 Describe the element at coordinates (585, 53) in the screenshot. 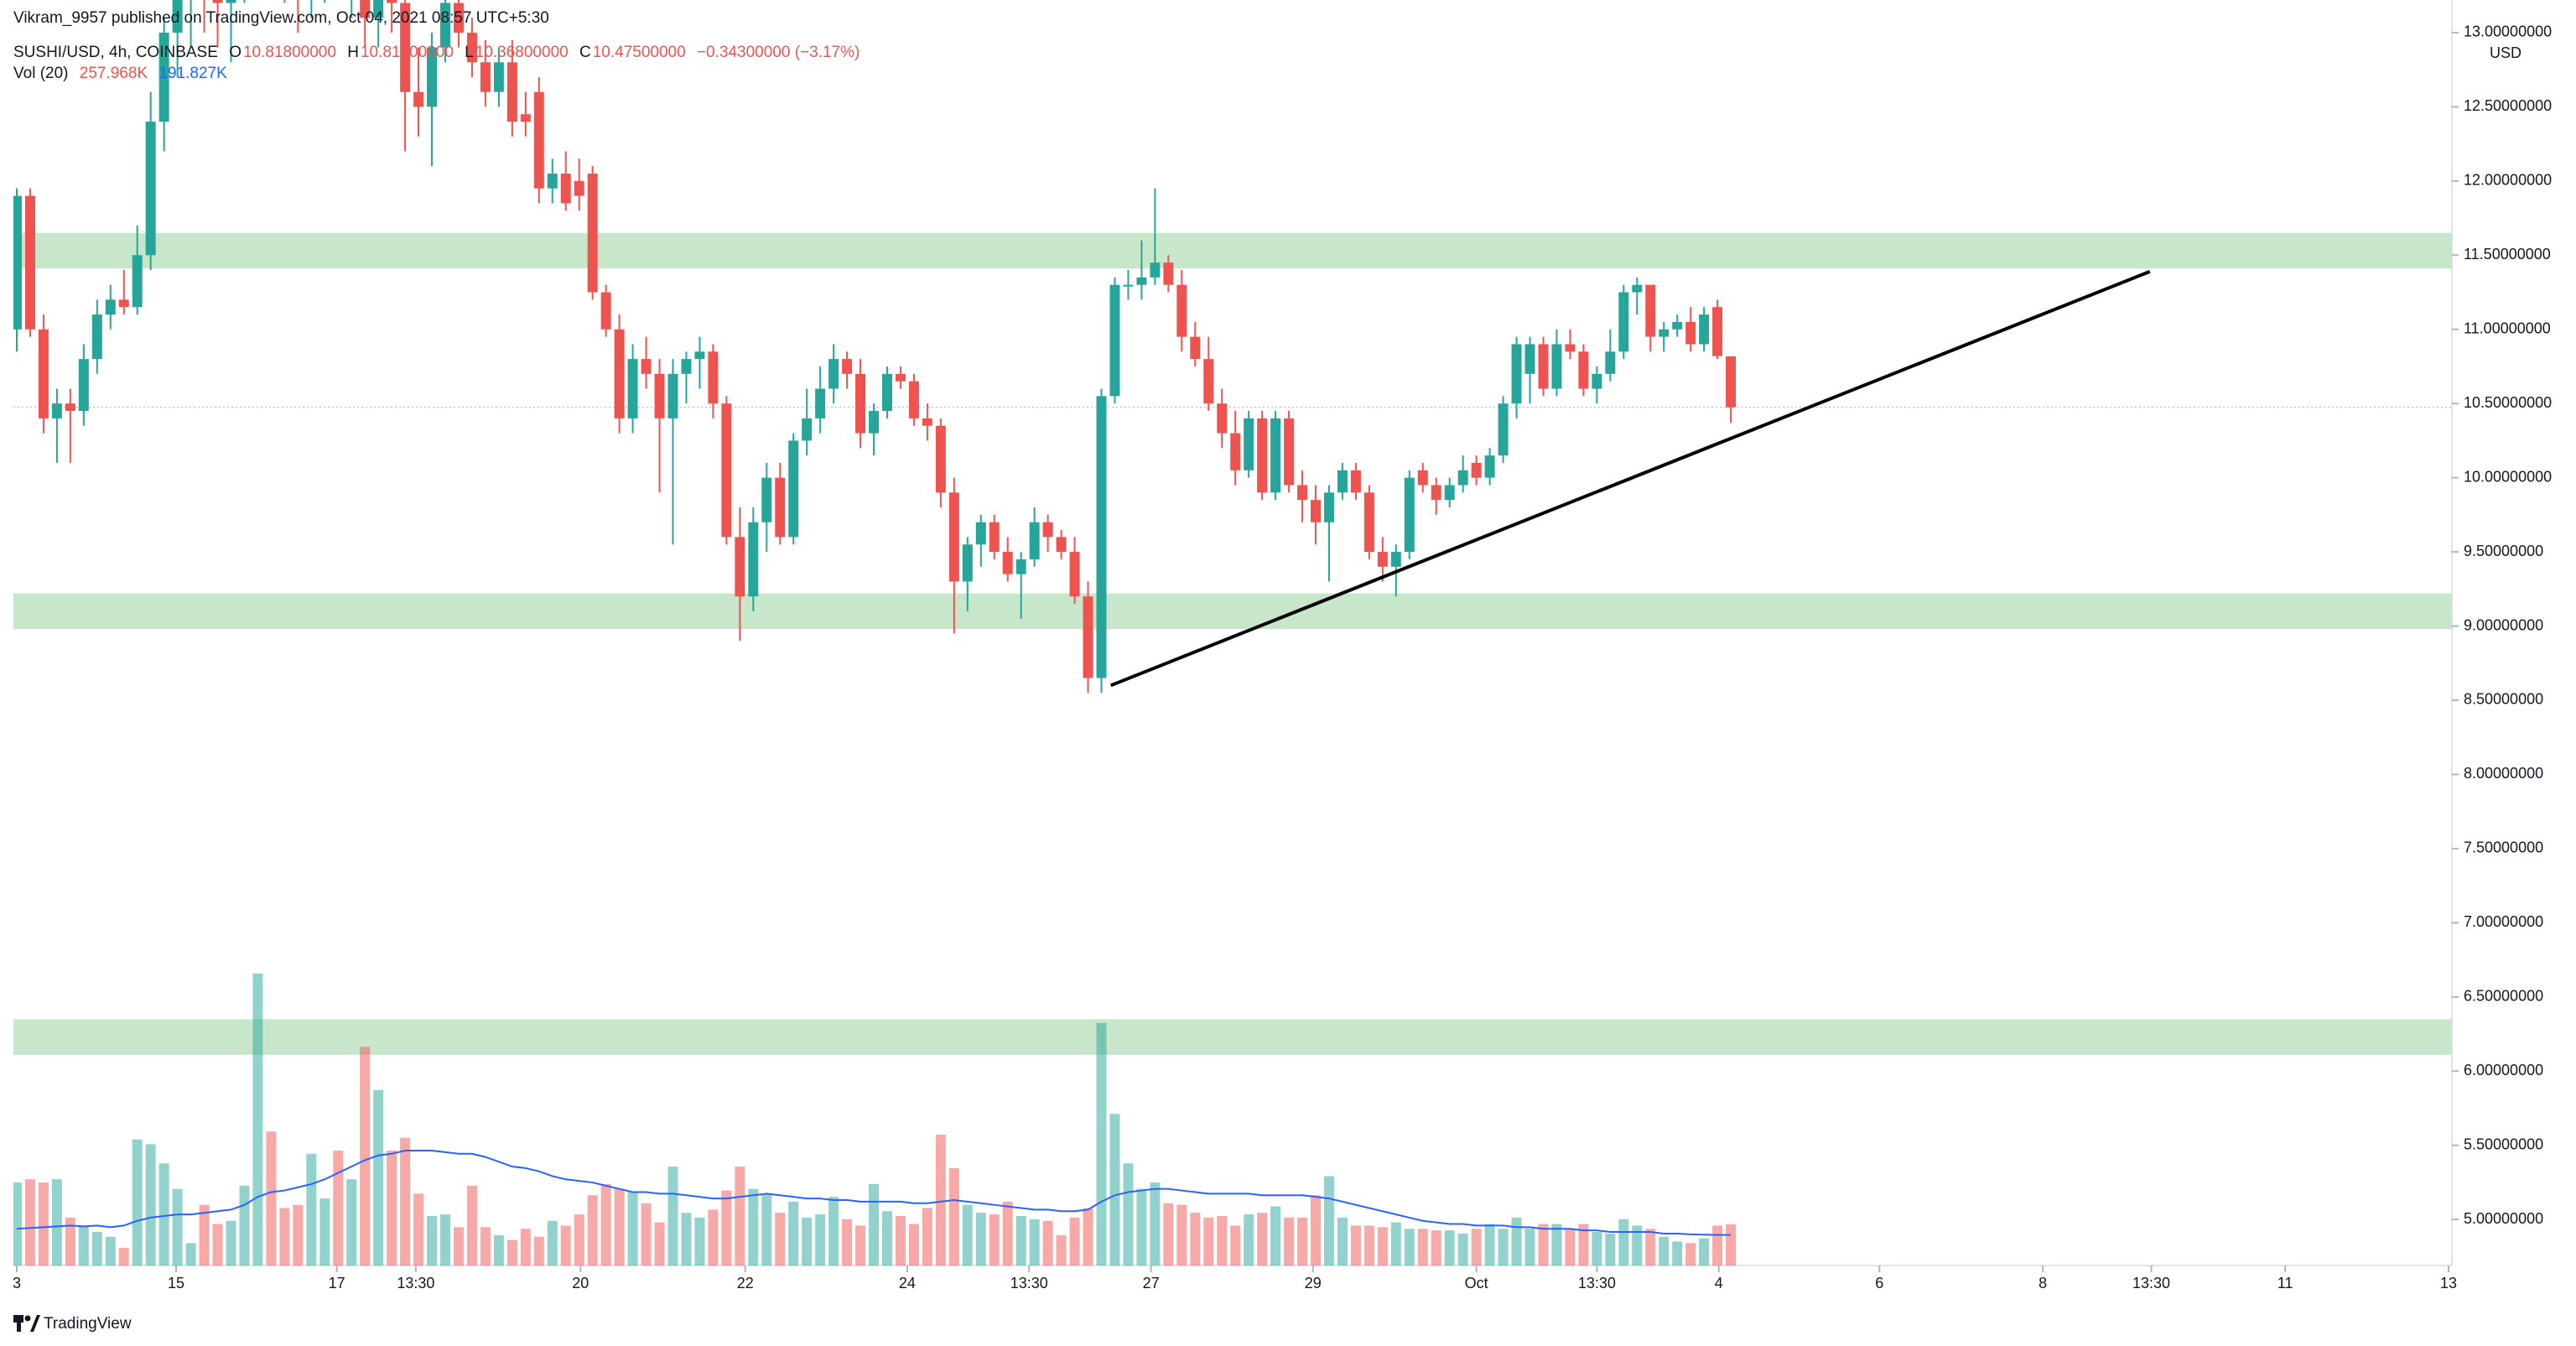

I see `close-label: C` at that location.